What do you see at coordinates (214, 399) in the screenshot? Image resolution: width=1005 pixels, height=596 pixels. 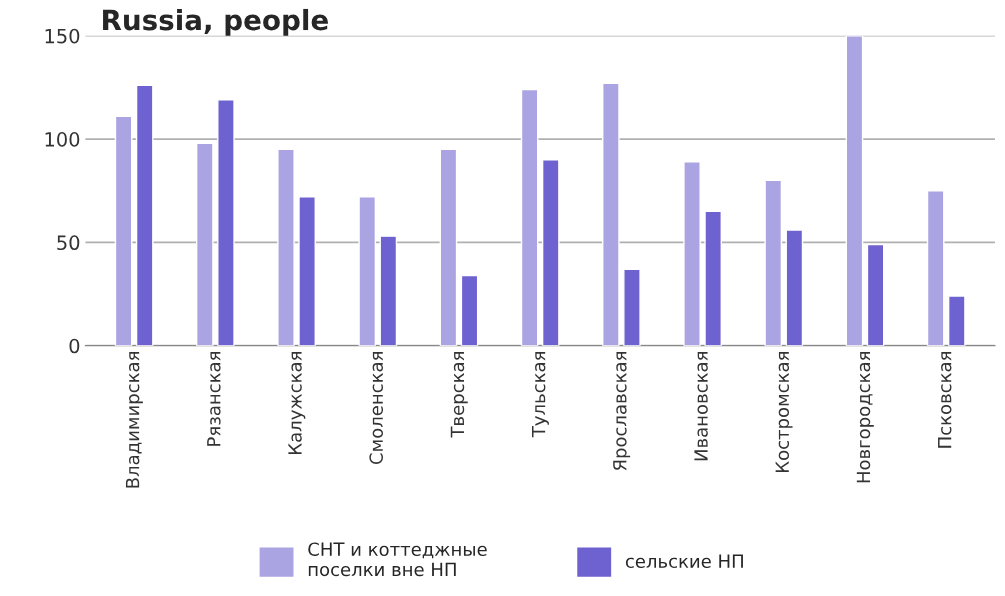 I see `x-tick-label: Рязанская` at bounding box center [214, 399].